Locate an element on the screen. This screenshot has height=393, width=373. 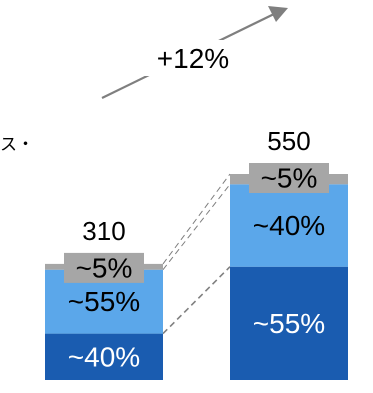
bar-2-segment-3-label: ~5% is located at coordinates (289, 178).